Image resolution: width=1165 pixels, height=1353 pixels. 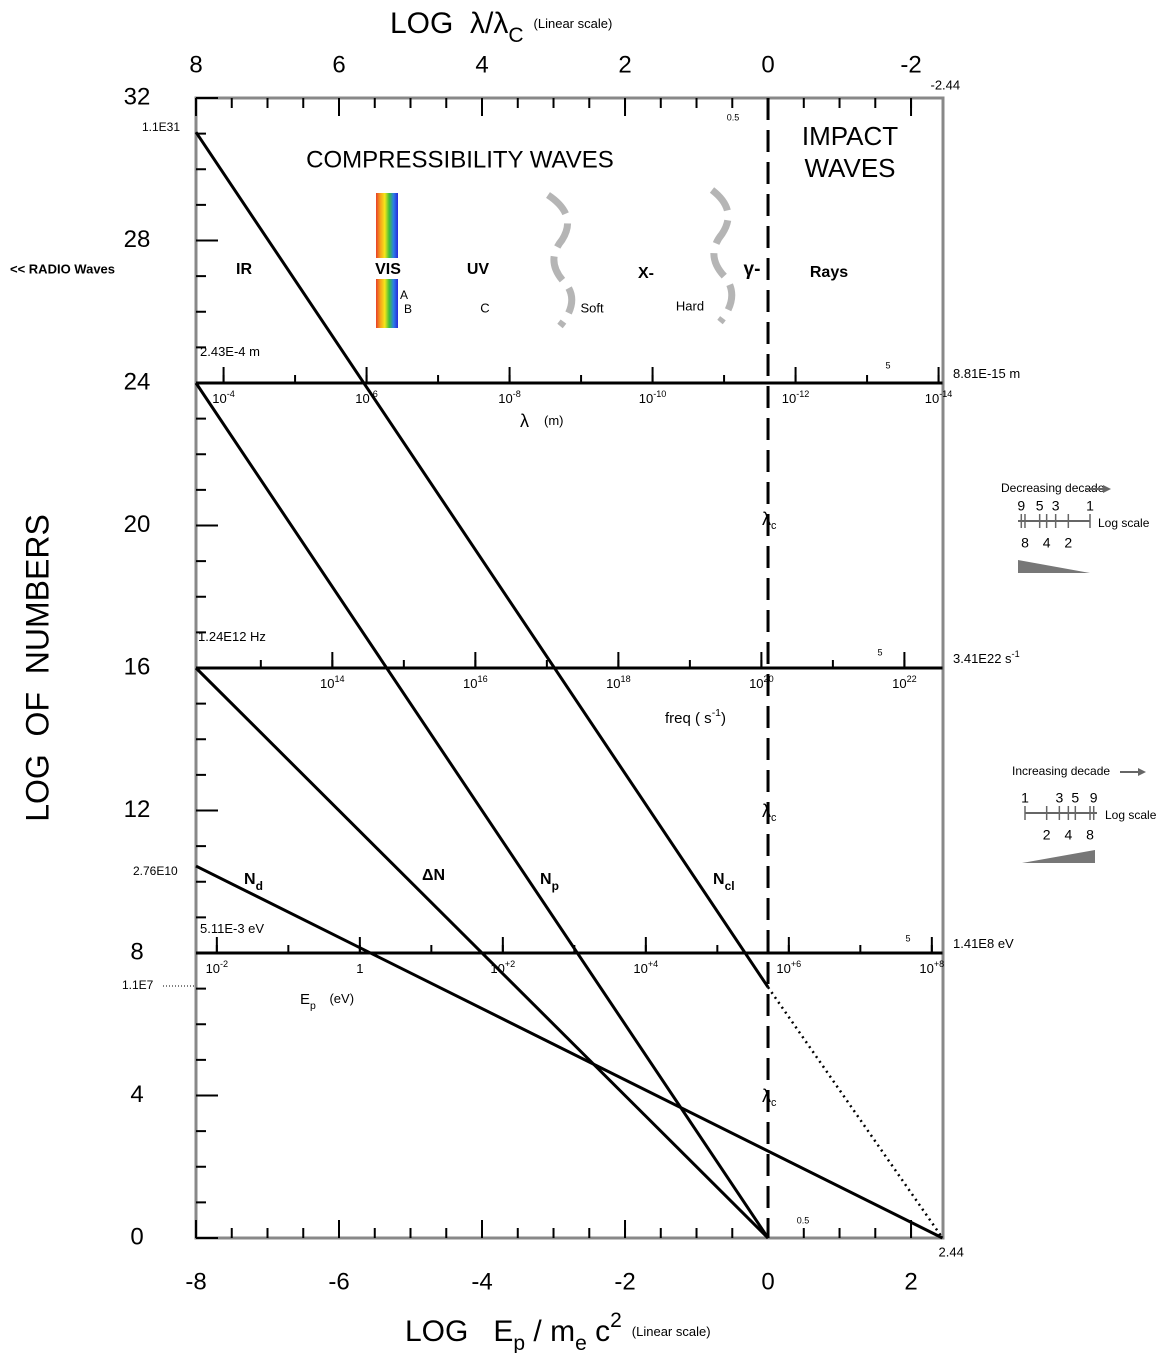 I want to click on x-tick-label: -6, so click(x=338, y=1281).